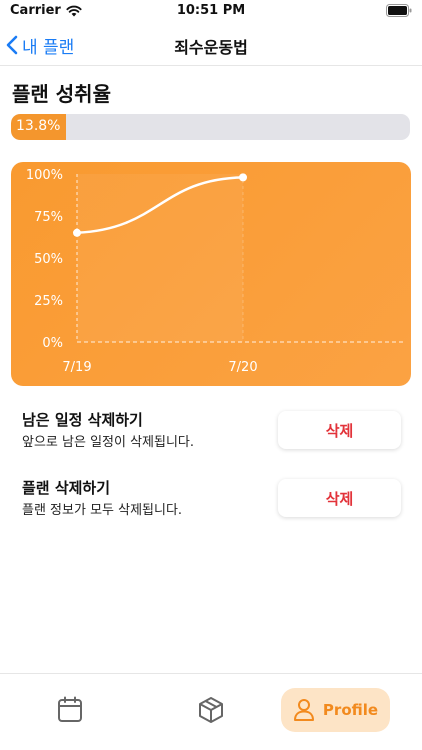 The width and height of the screenshot is (422, 750). Describe the element at coordinates (48, 259) in the screenshot. I see `y-tick-label: 50%` at that location.